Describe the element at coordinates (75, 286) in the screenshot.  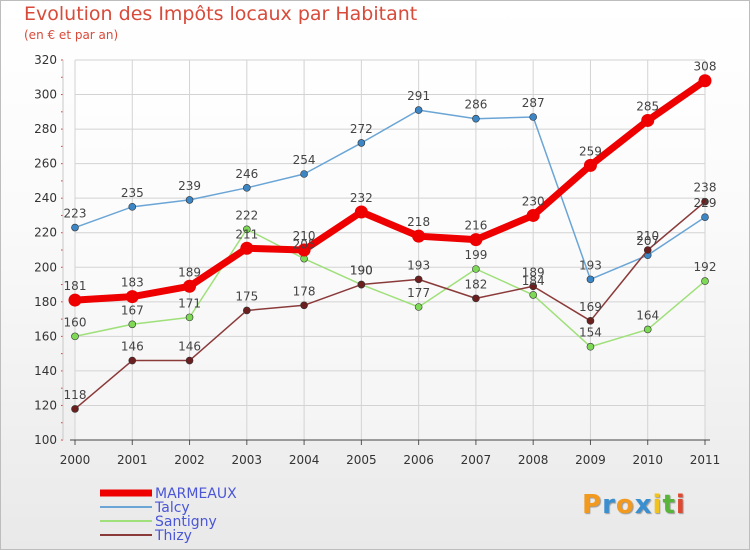
I see `data-label-marmeaux: 181` at that location.